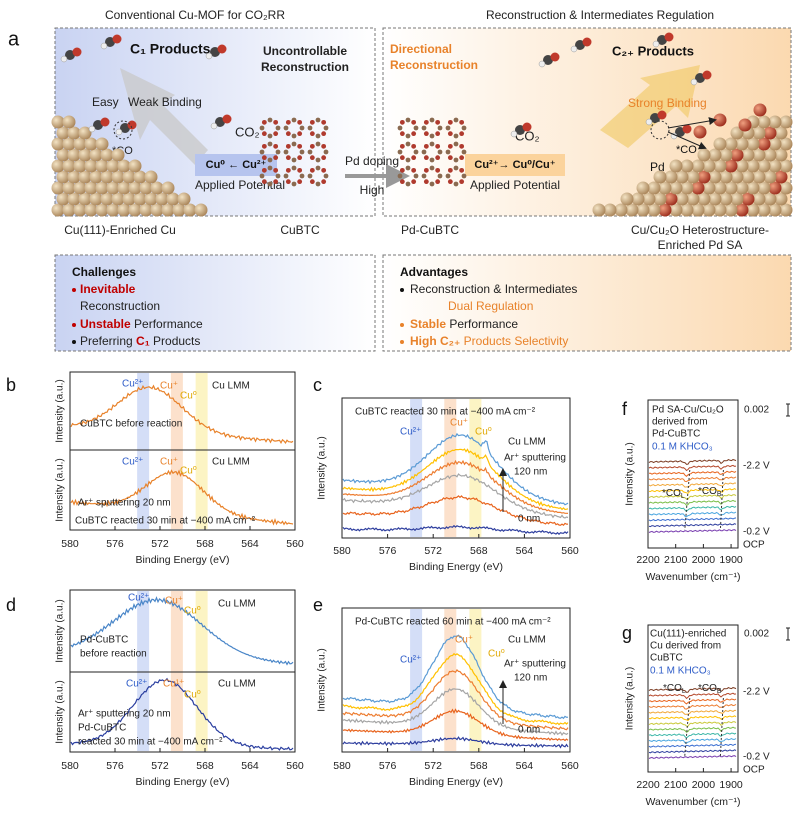 Image resolution: width=799 pixels, height=825 pixels. What do you see at coordinates (570, 766) in the screenshot?
I see `x-tick-label: 560` at bounding box center [570, 766].